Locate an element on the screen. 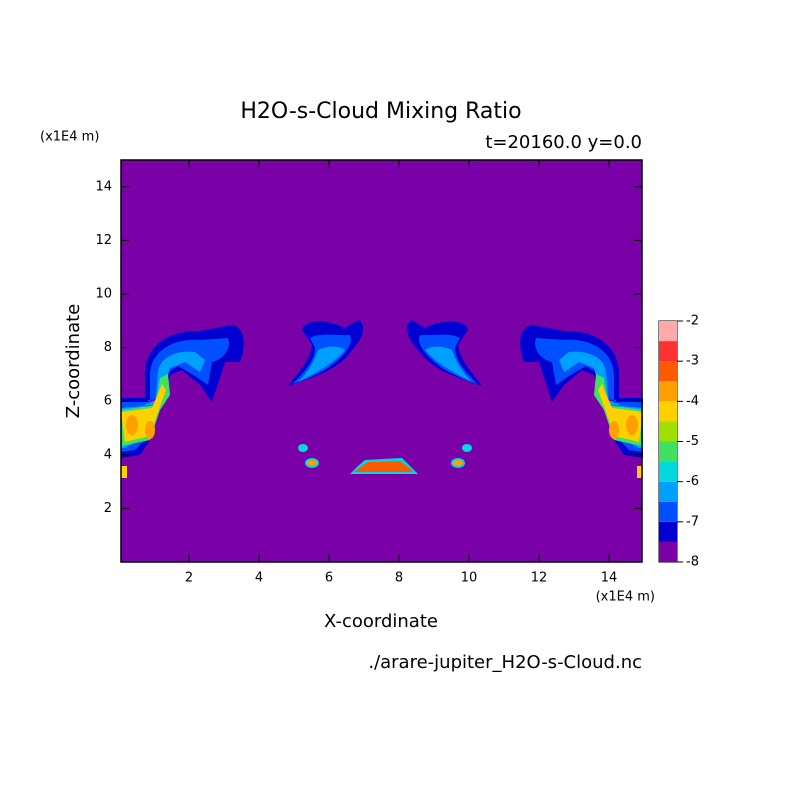 This screenshot has width=804, height=808. x-tick-label: 8 is located at coordinates (399, 578).